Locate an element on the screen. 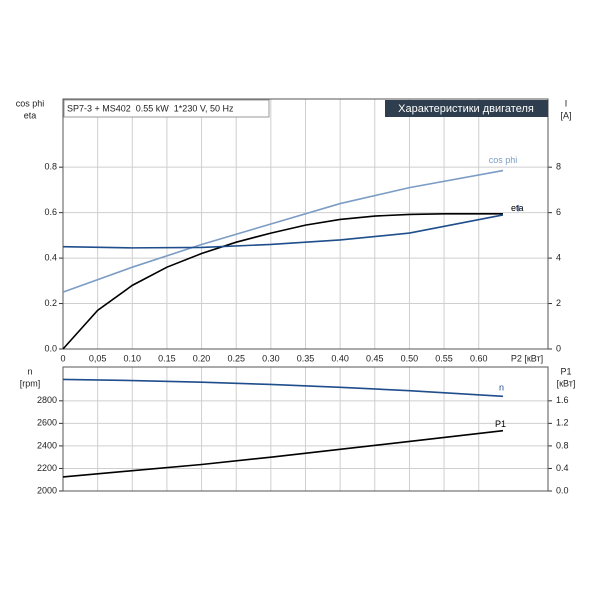  x-tick-label: 0.40 is located at coordinates (340, 358).